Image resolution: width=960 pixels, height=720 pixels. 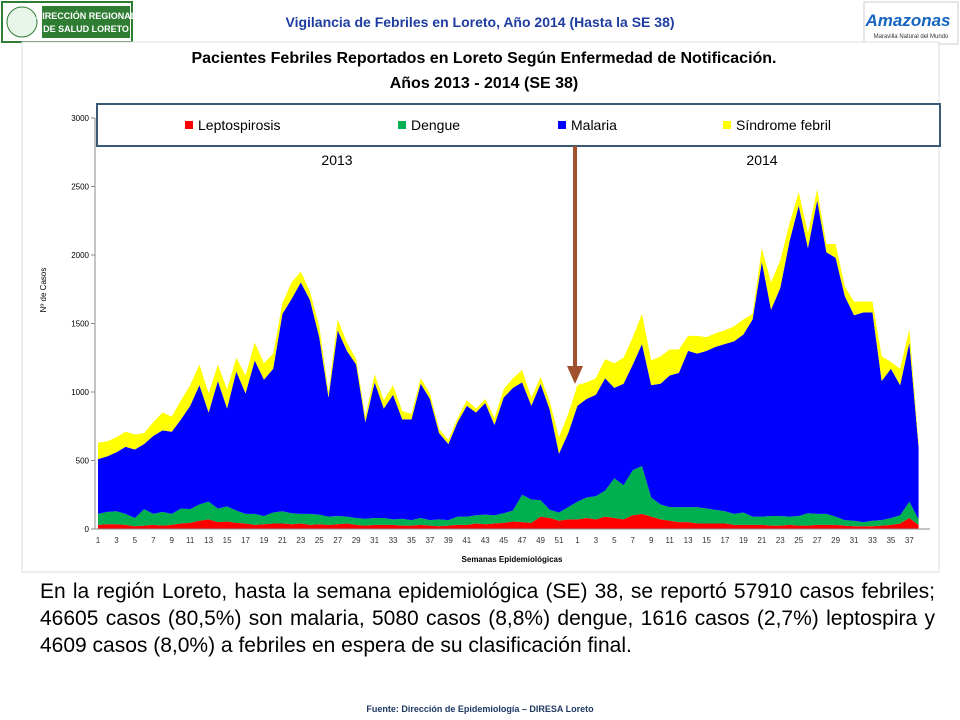 What do you see at coordinates (503, 540) in the screenshot?
I see `x-tick-label: 45` at bounding box center [503, 540].